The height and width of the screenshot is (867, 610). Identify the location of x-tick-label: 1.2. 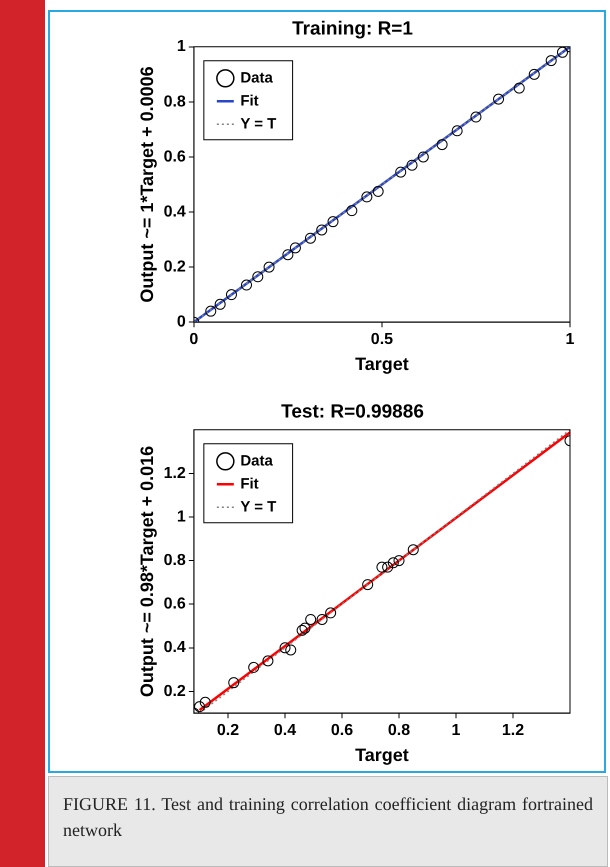
(513, 731).